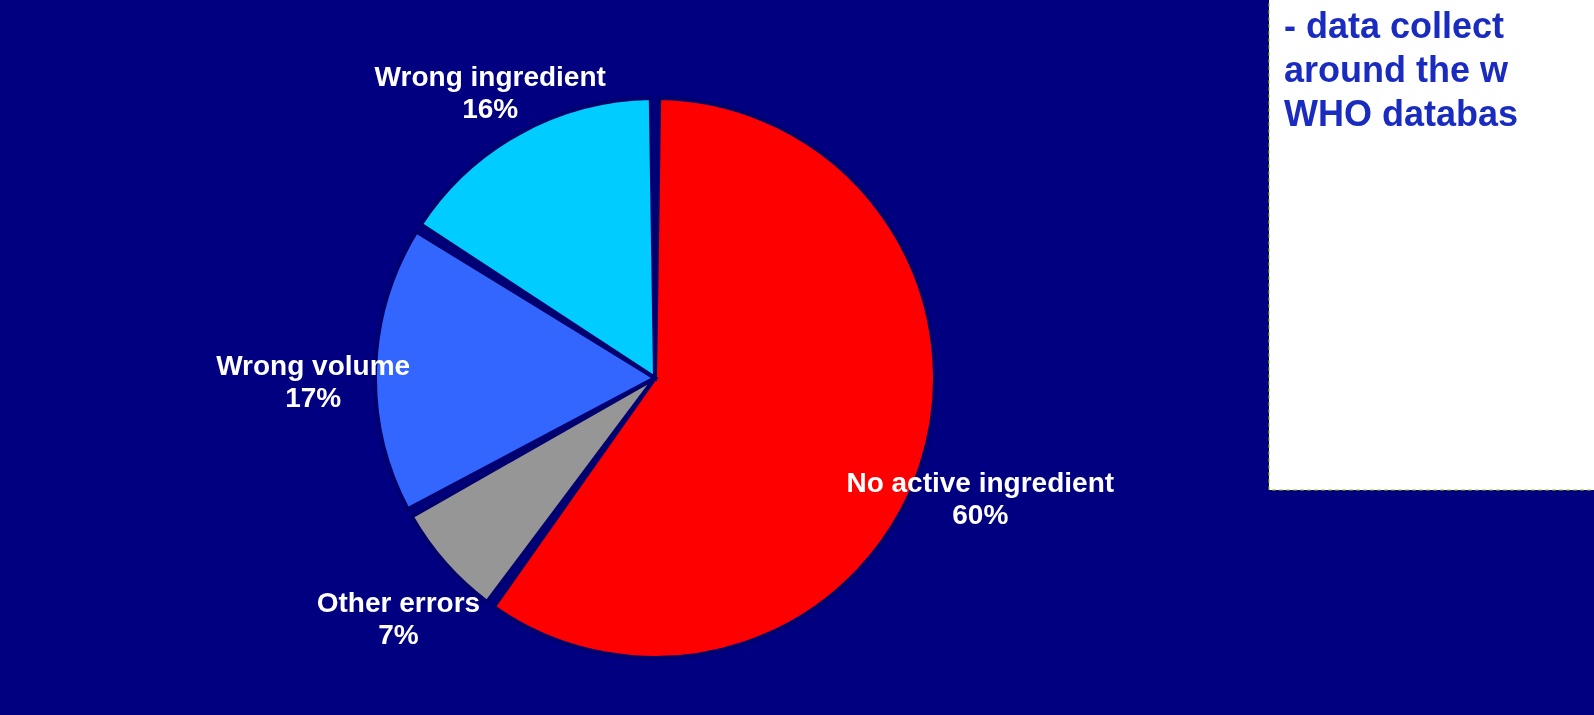  Describe the element at coordinates (398, 603) in the screenshot. I see `slice-label: Other errors` at that location.